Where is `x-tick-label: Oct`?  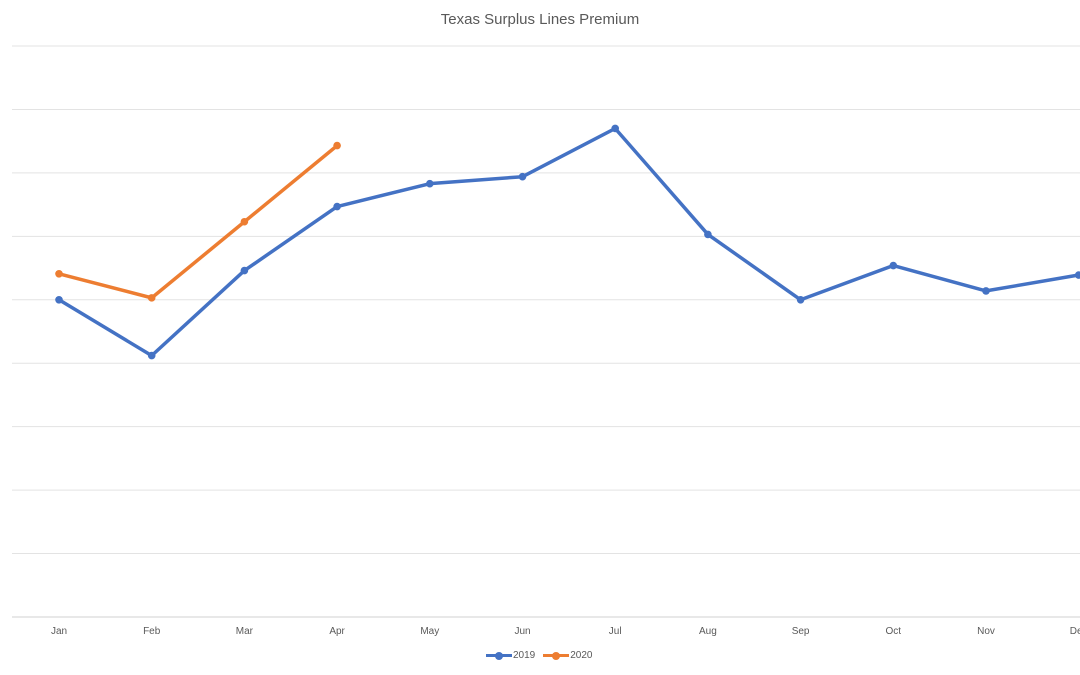
x-tick-label: Oct is located at coordinates (894, 631).